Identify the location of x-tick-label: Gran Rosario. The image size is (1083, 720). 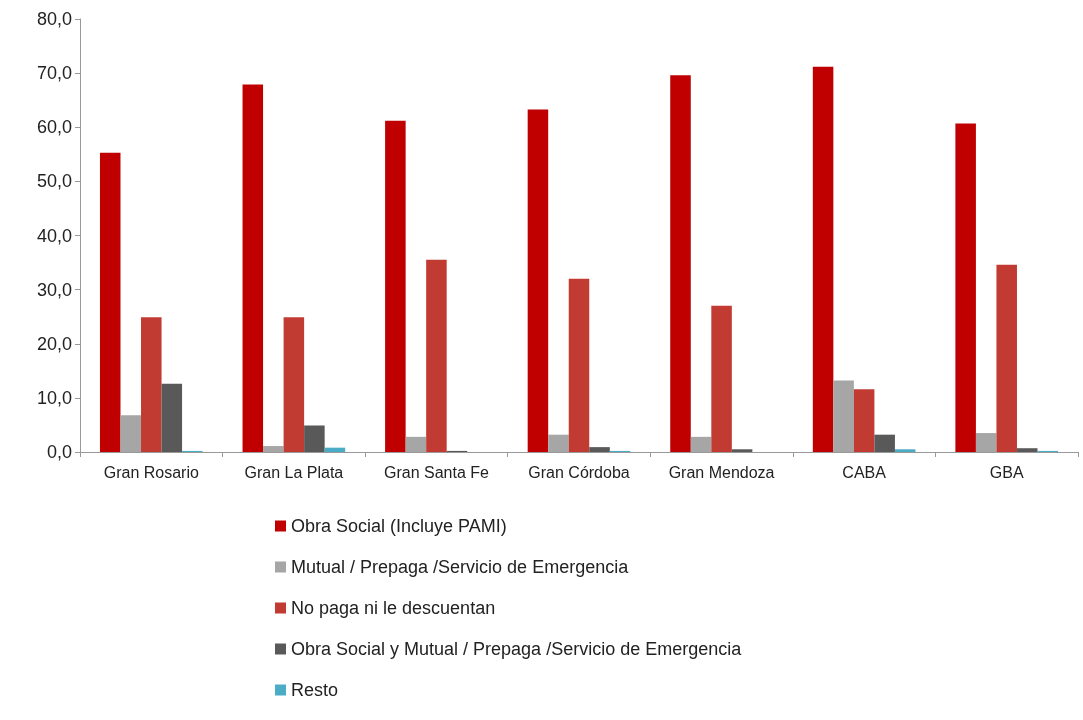
(151, 472).